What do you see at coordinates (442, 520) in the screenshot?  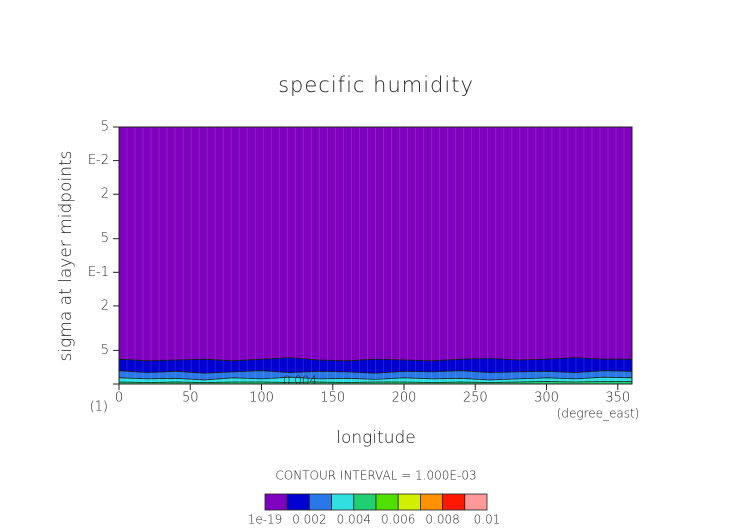 I see `colorbar-label: 0.008` at bounding box center [442, 520].